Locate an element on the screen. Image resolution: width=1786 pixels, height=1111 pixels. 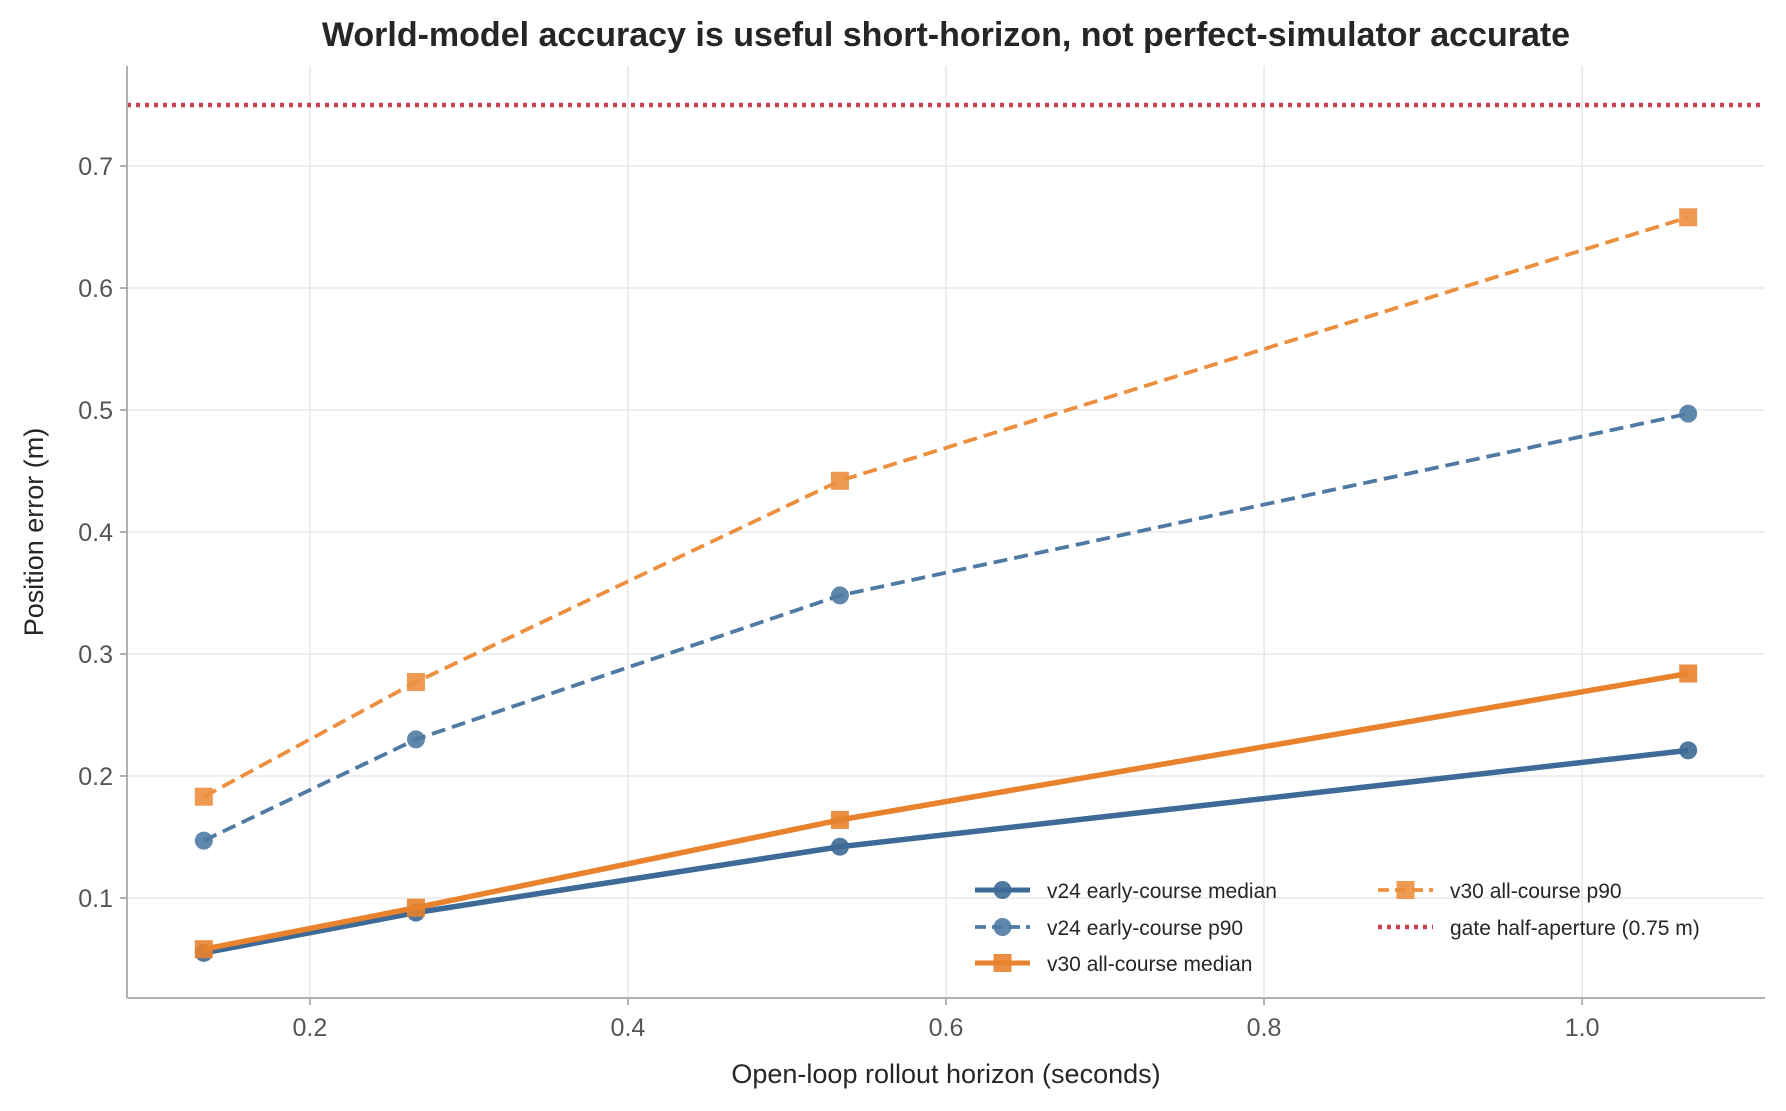
x-axis-label: Open-loop rollout horizon (seconds) is located at coordinates (945, 1074).